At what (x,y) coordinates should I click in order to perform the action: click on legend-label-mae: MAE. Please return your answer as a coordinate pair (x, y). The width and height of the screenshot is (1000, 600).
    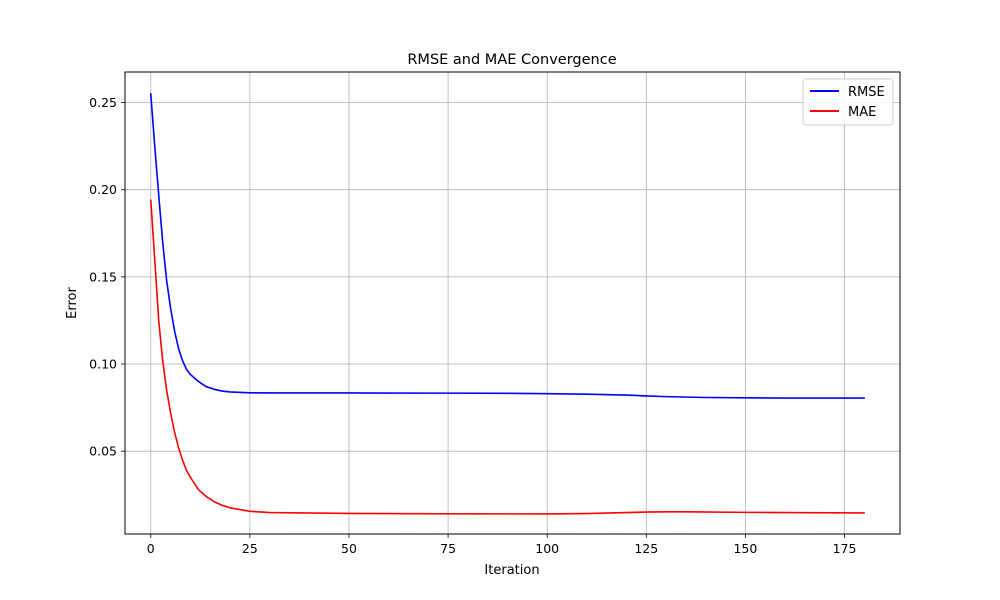
    Looking at the image, I should click on (862, 112).